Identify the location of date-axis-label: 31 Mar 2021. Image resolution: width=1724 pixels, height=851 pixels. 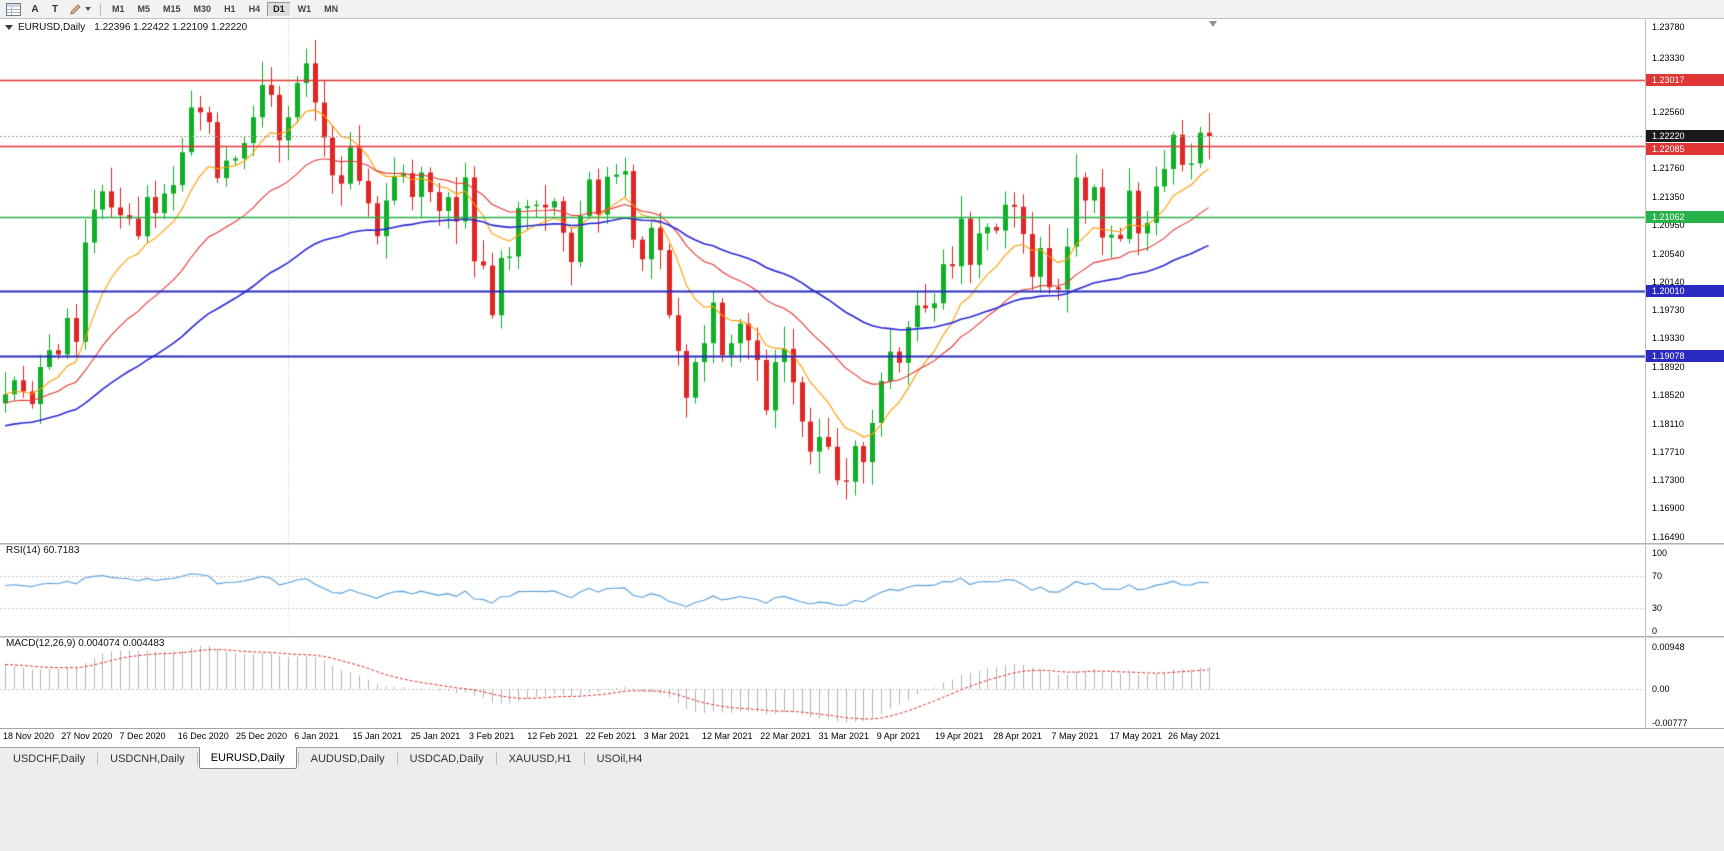
(844, 736).